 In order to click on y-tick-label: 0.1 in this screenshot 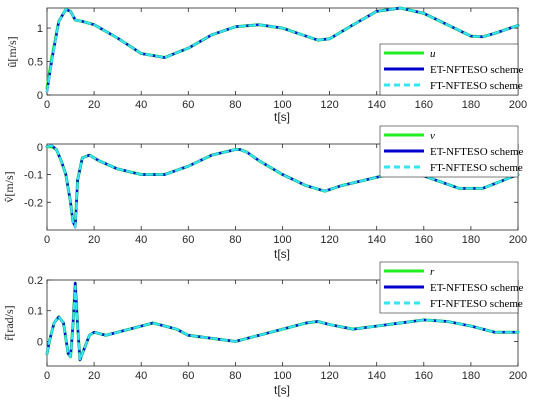, I will do `click(35, 312)`.